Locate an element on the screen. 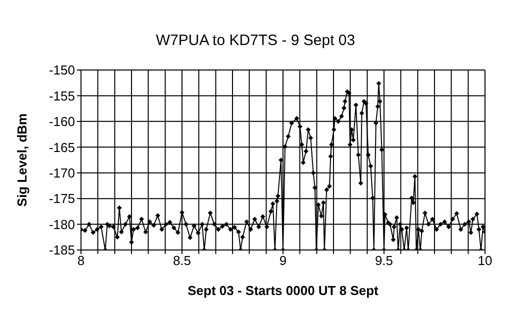  y-tick-label: -185 is located at coordinates (61, 250).